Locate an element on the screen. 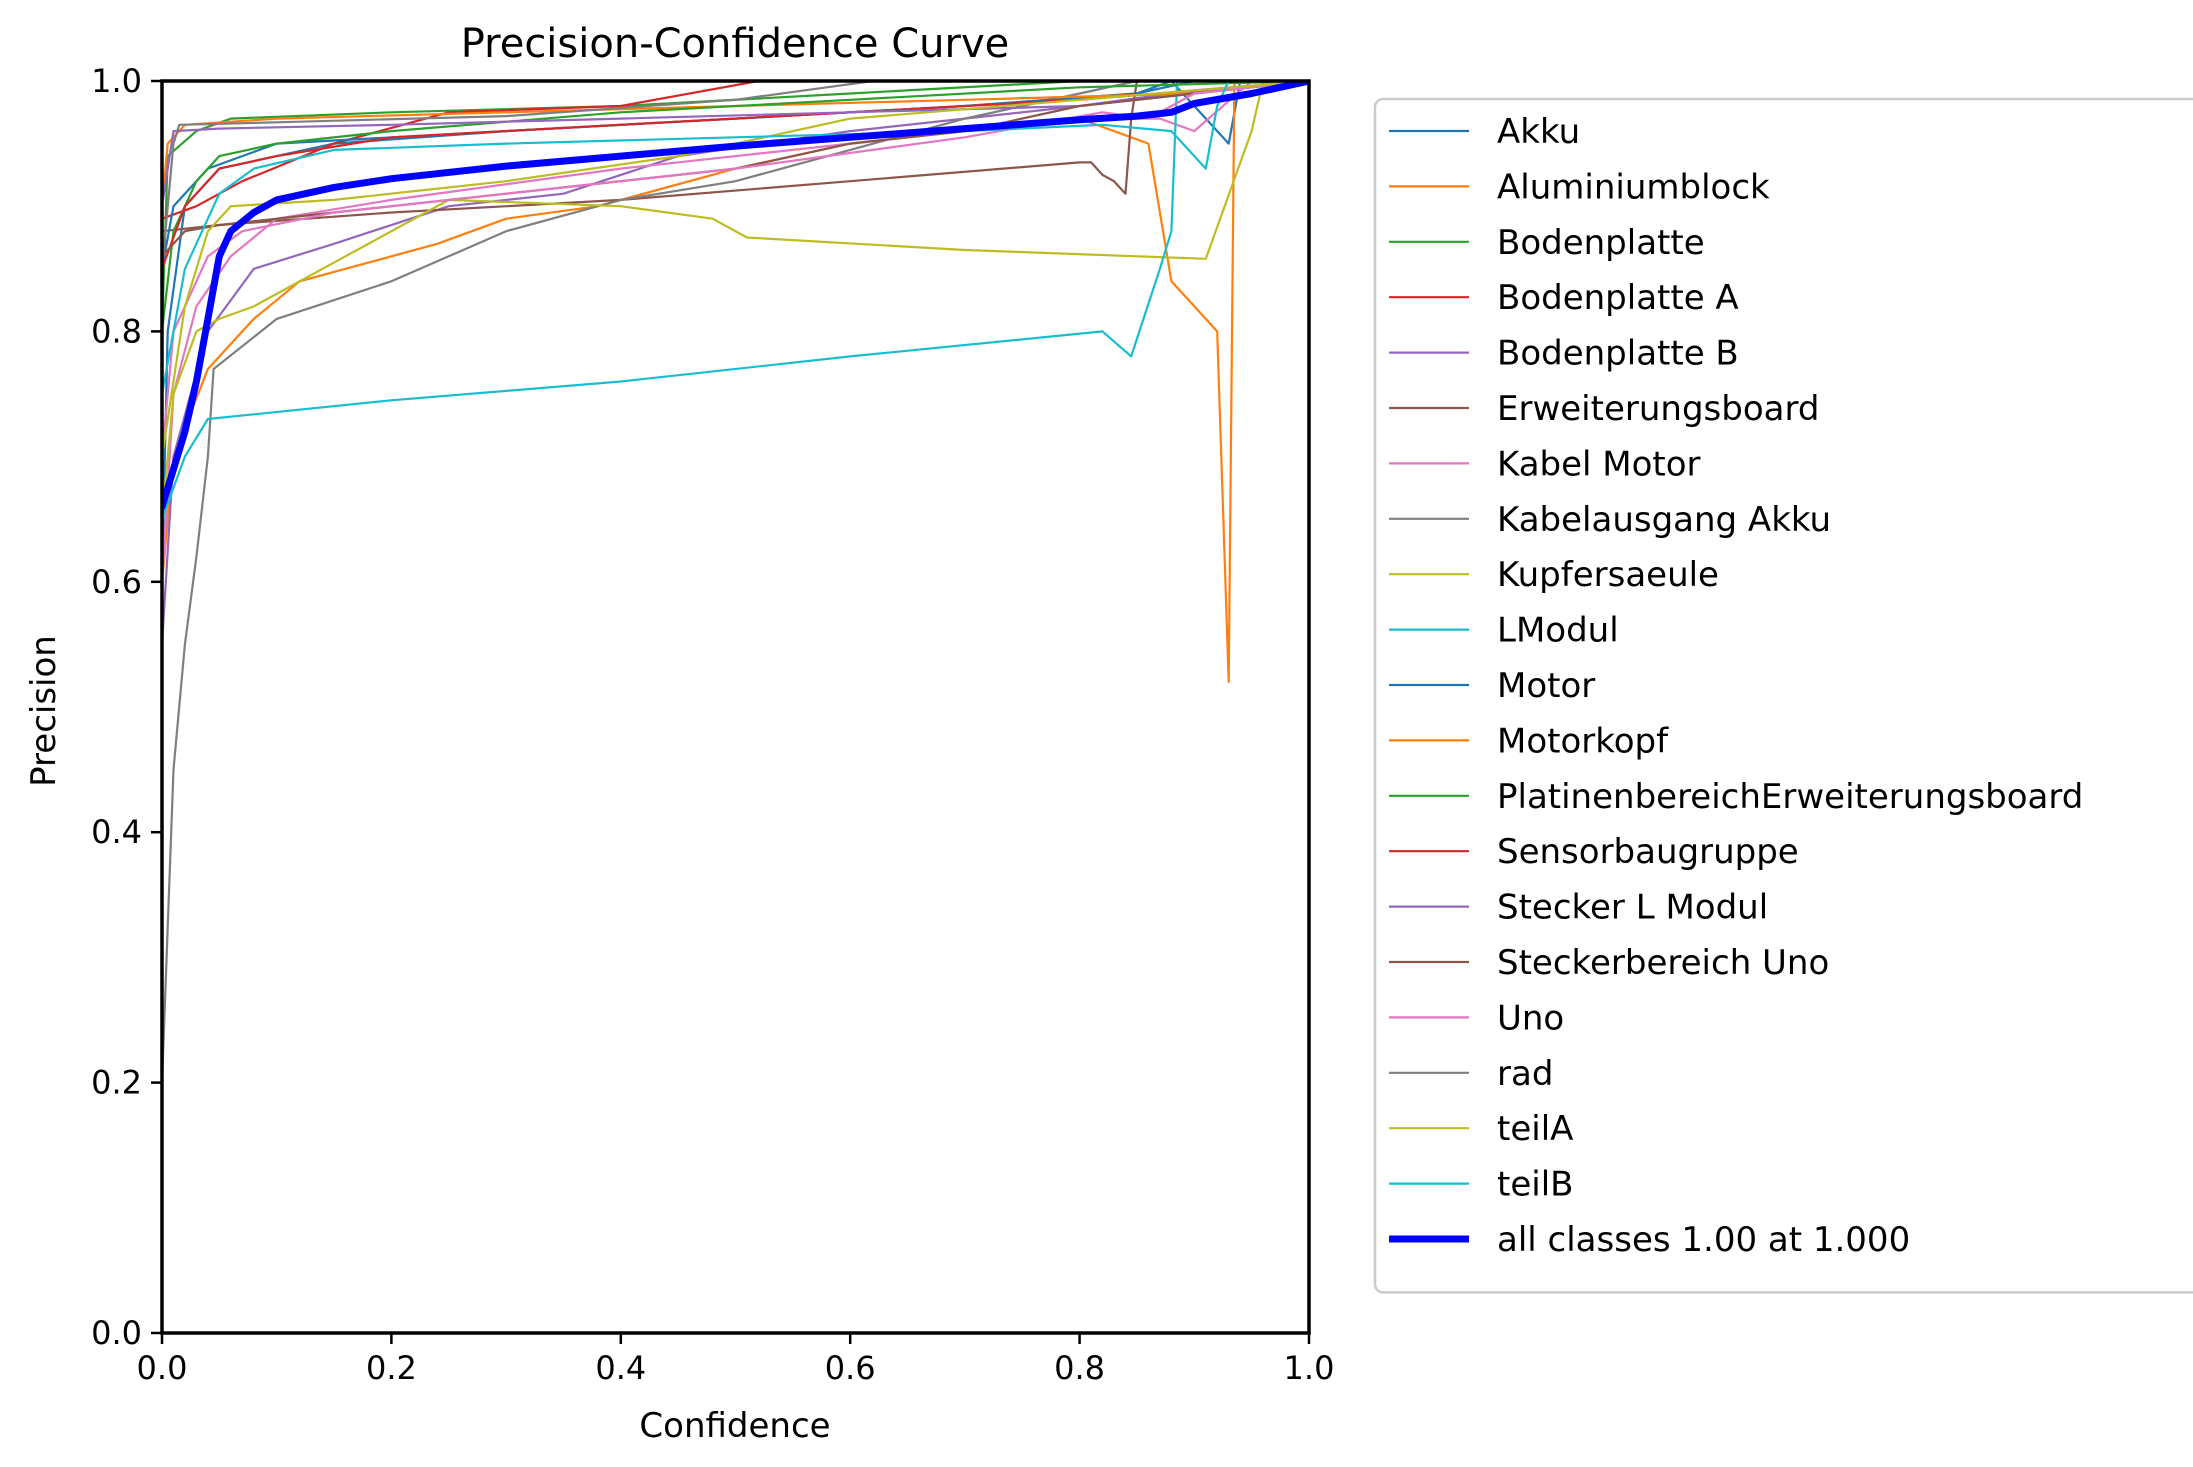 This screenshot has height=1467, width=2193. y-tick-label: 0.0 is located at coordinates (116, 1333).